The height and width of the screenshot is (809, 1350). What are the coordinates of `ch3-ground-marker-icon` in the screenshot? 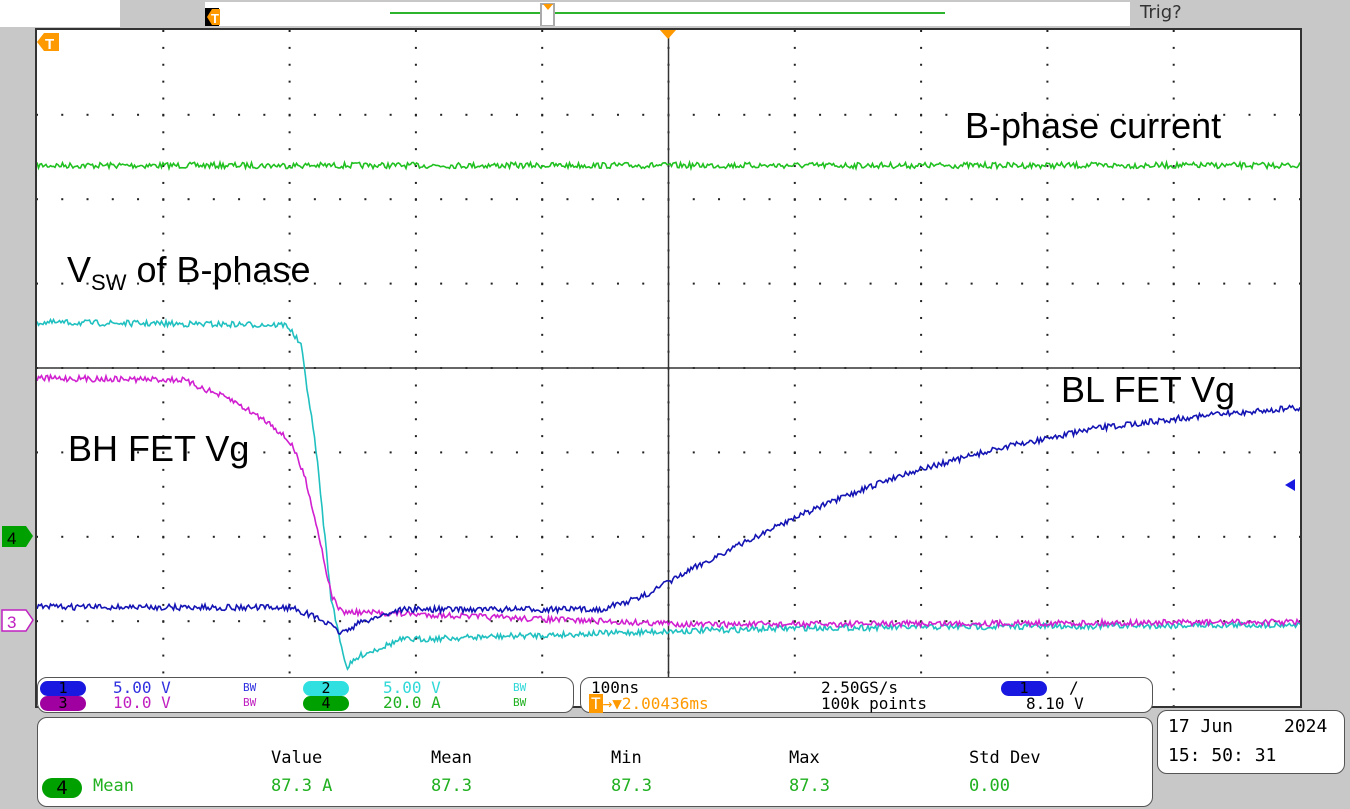 It's located at (17, 620).